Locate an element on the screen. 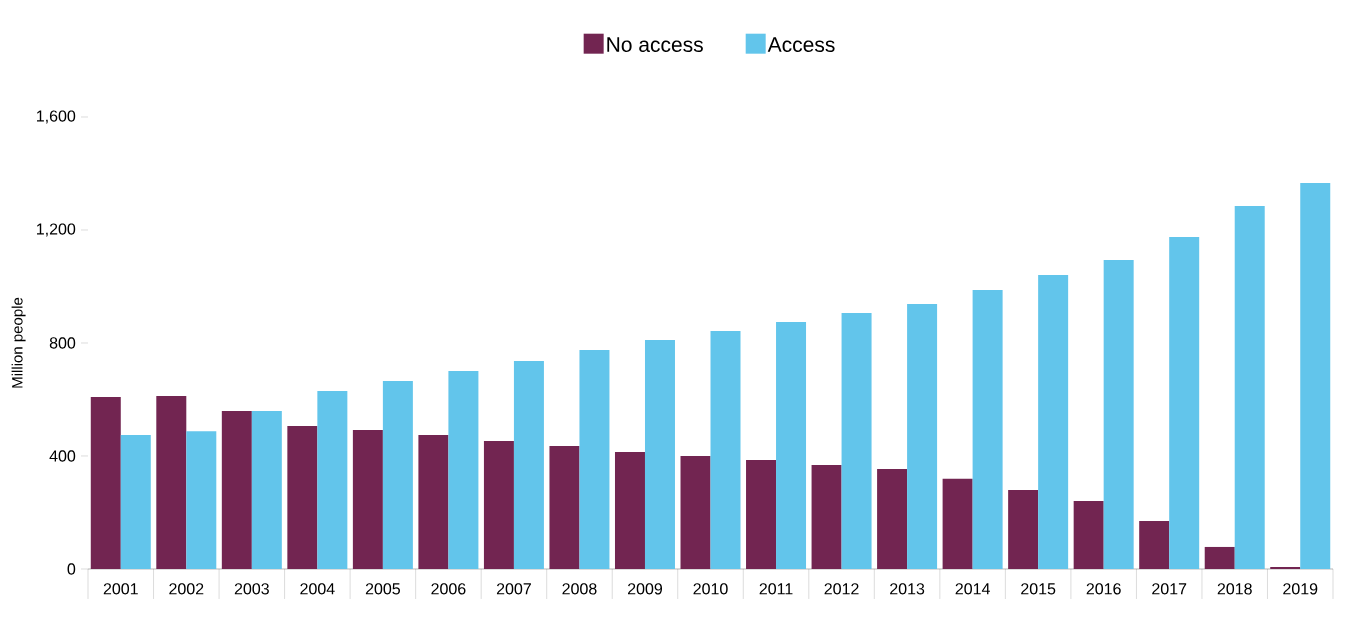 The image size is (1347, 619). x-tick-label: 2011 is located at coordinates (776, 589).